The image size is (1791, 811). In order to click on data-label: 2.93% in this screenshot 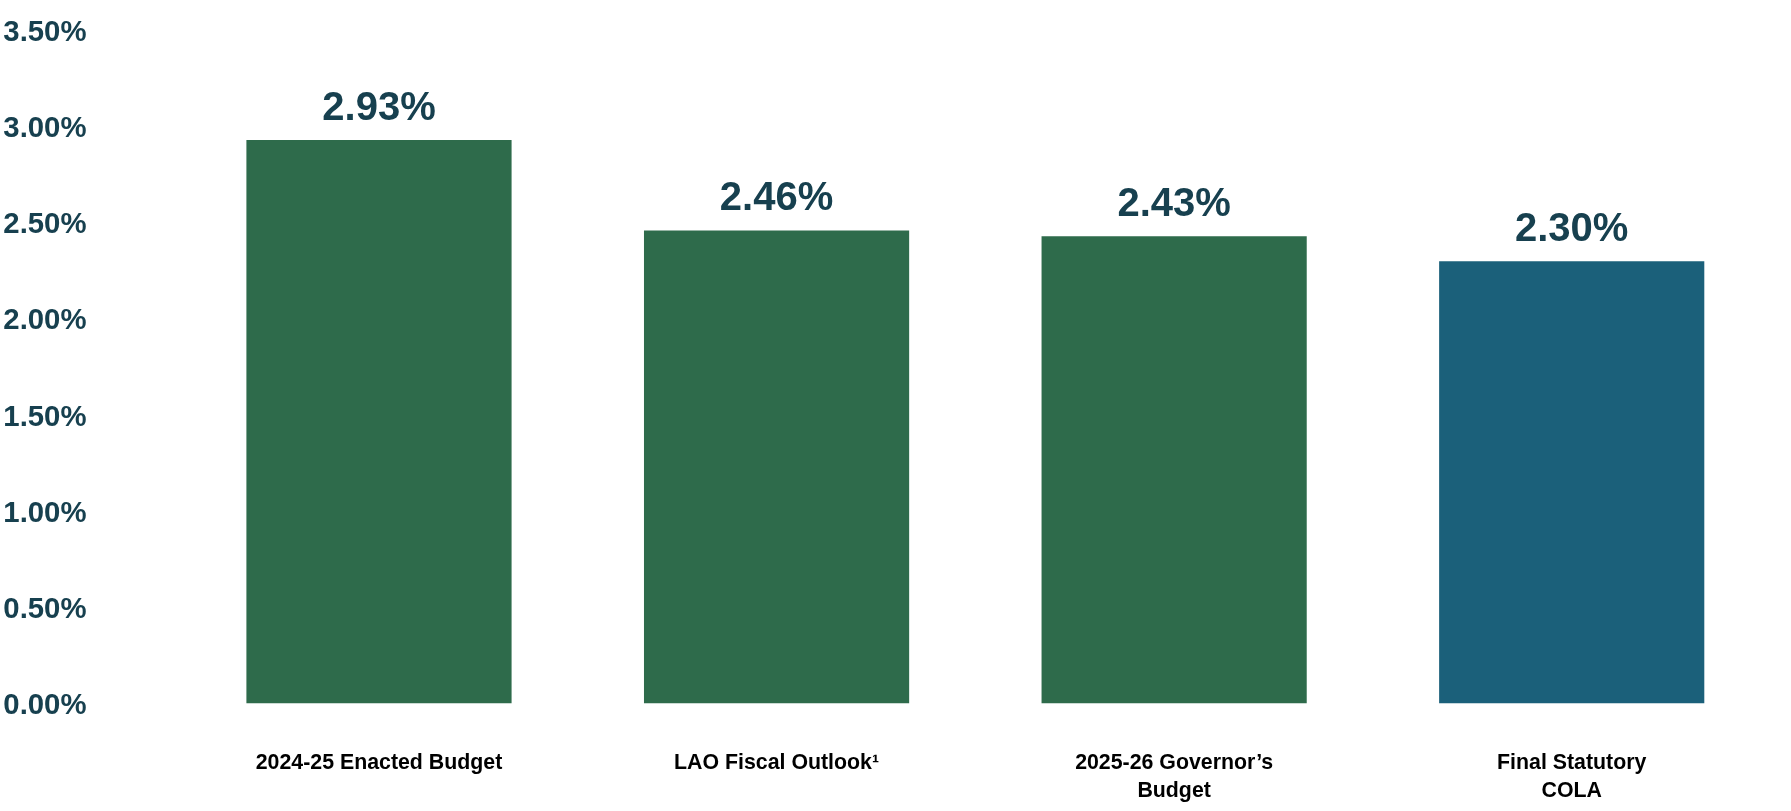, I will do `click(379, 106)`.